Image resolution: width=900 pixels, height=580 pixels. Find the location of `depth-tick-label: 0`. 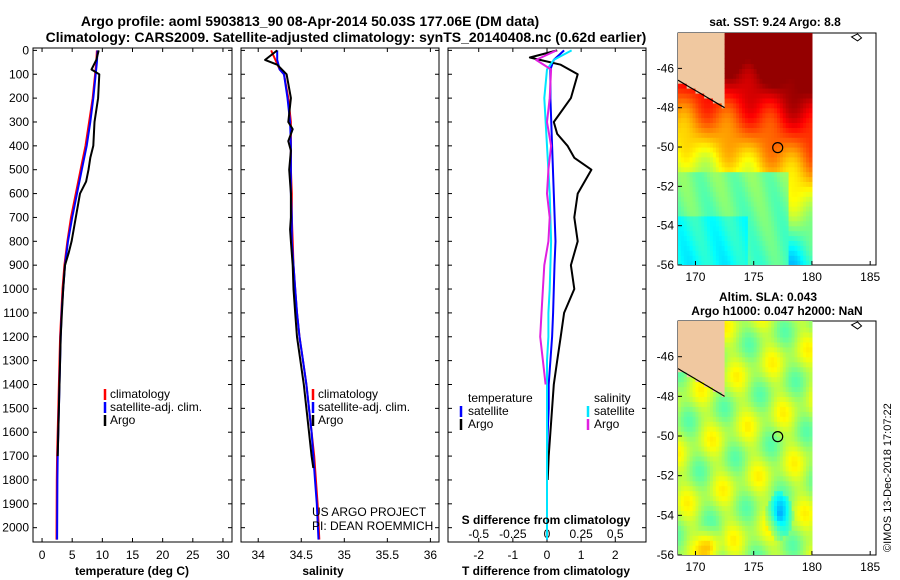

depth-tick-label: 0 is located at coordinates (25, 50).